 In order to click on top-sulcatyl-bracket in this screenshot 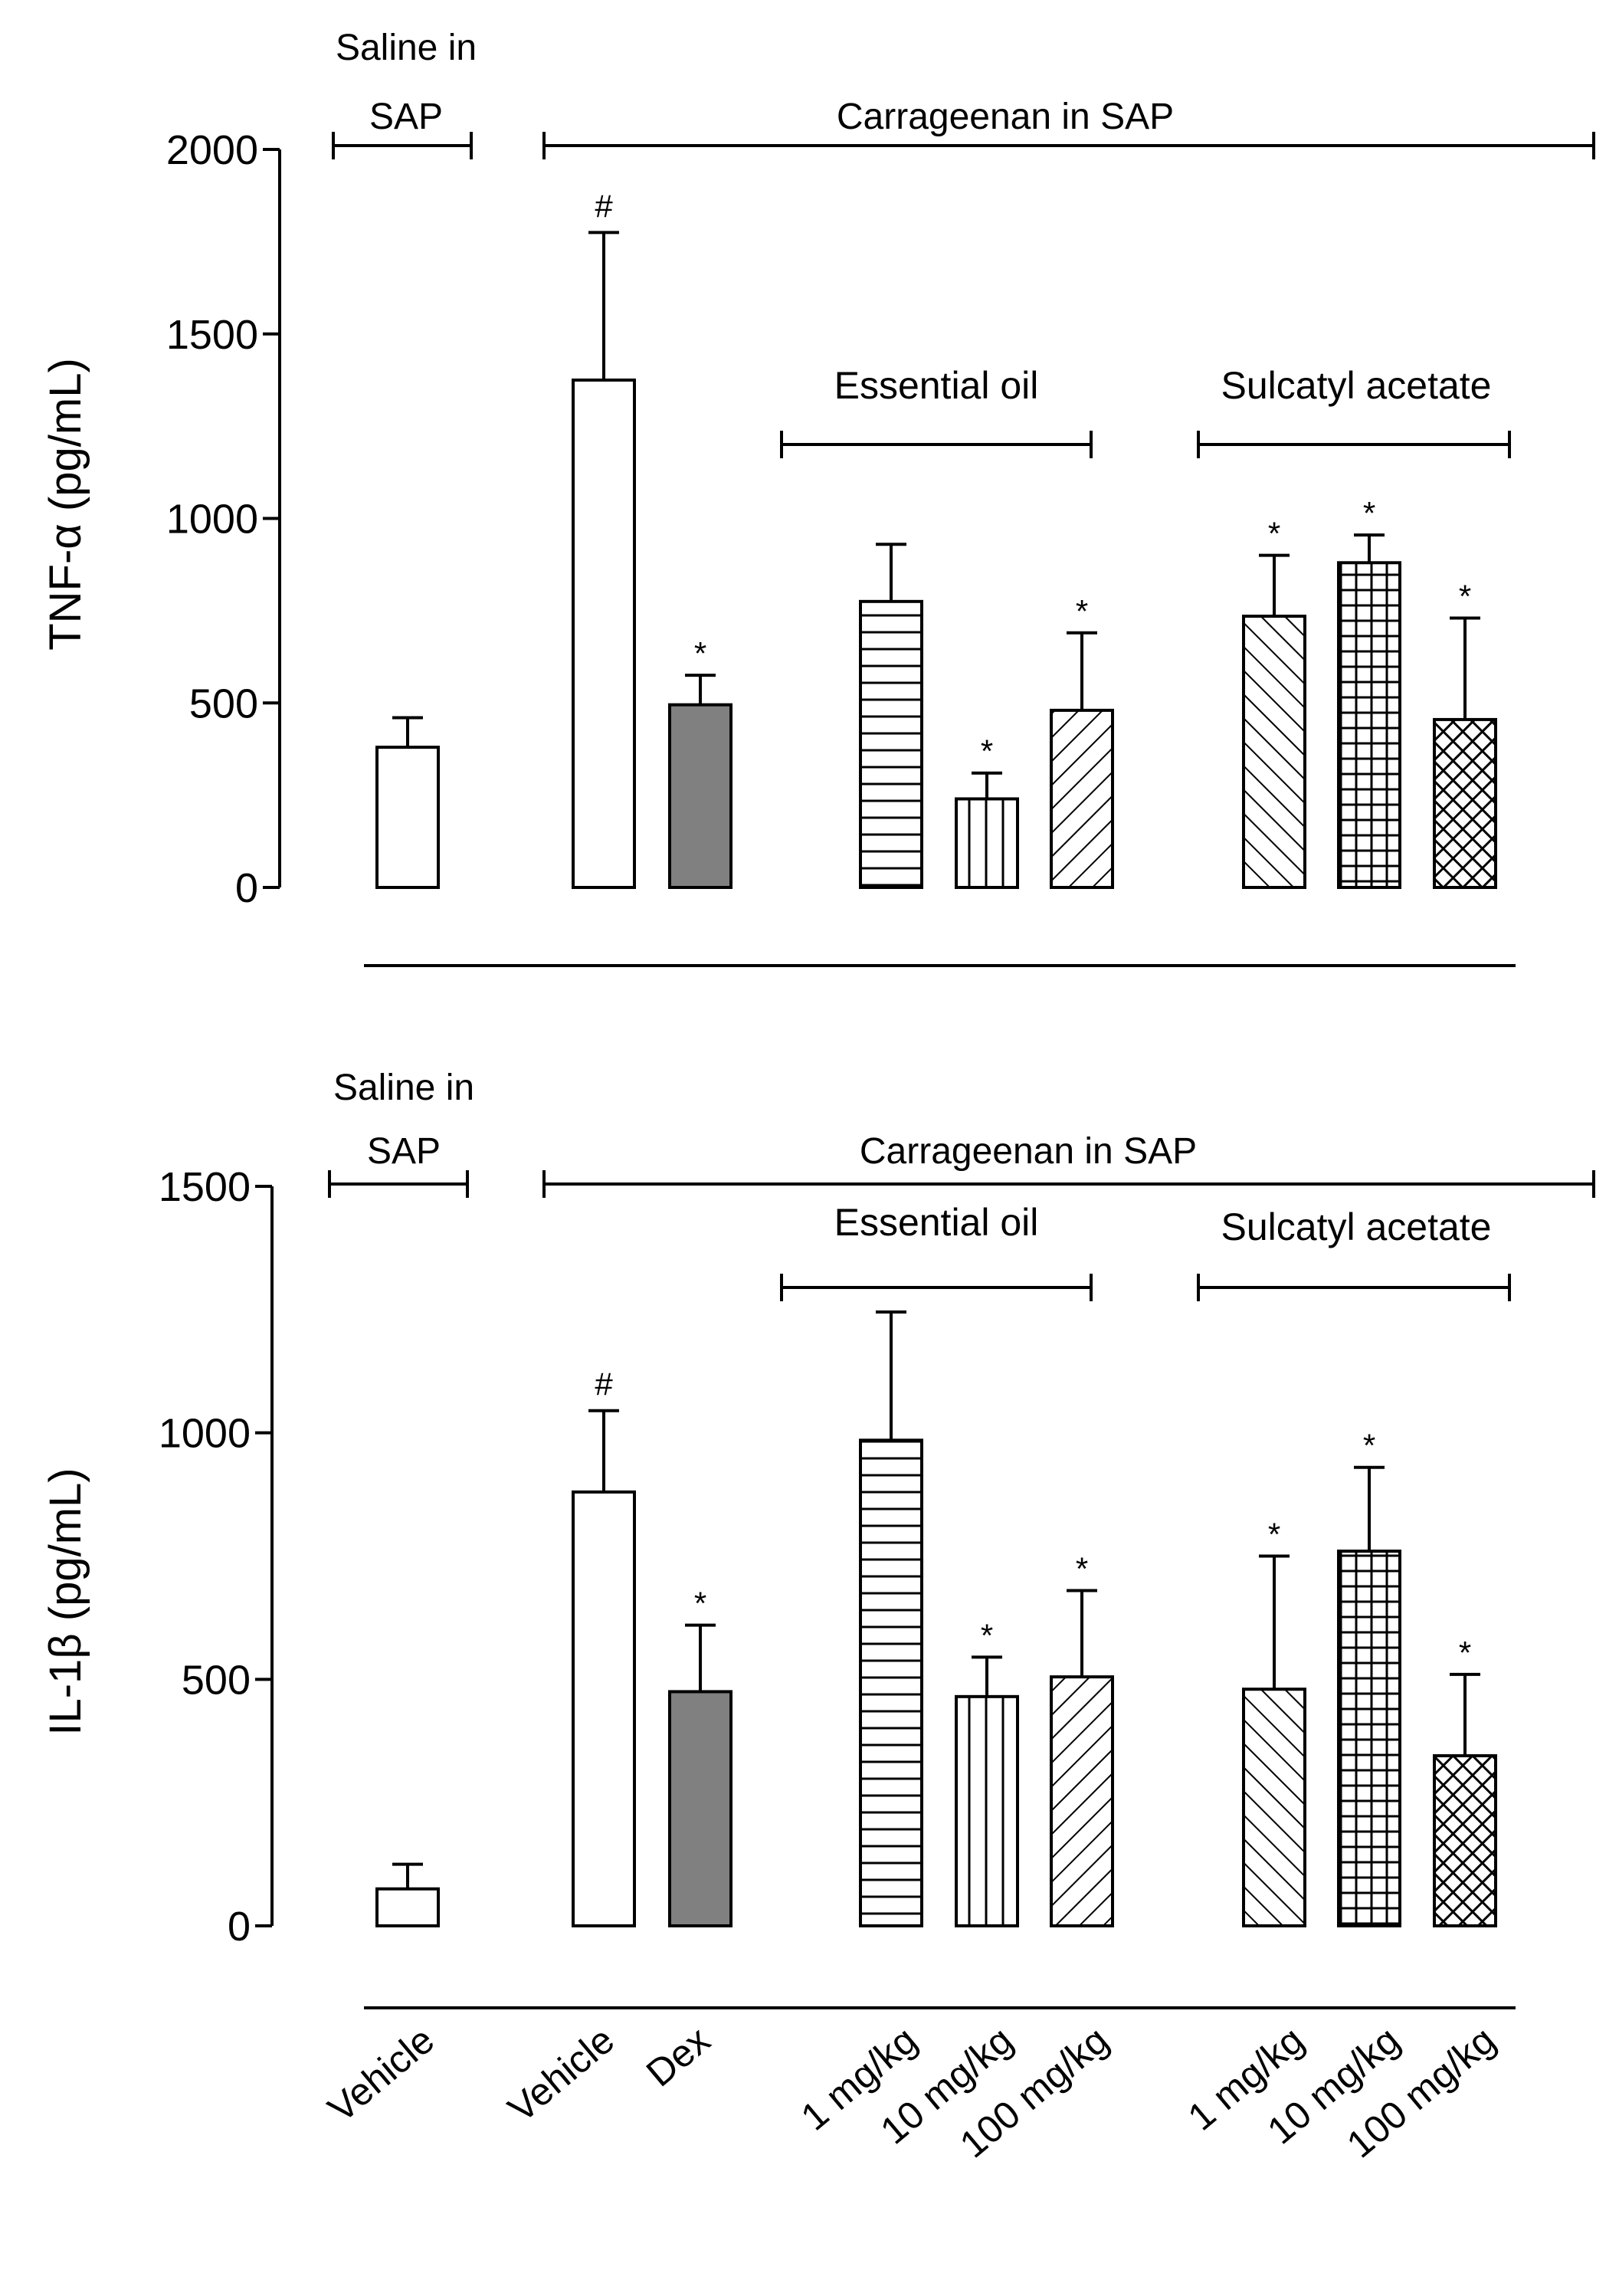, I will do `click(1354, 444)`.